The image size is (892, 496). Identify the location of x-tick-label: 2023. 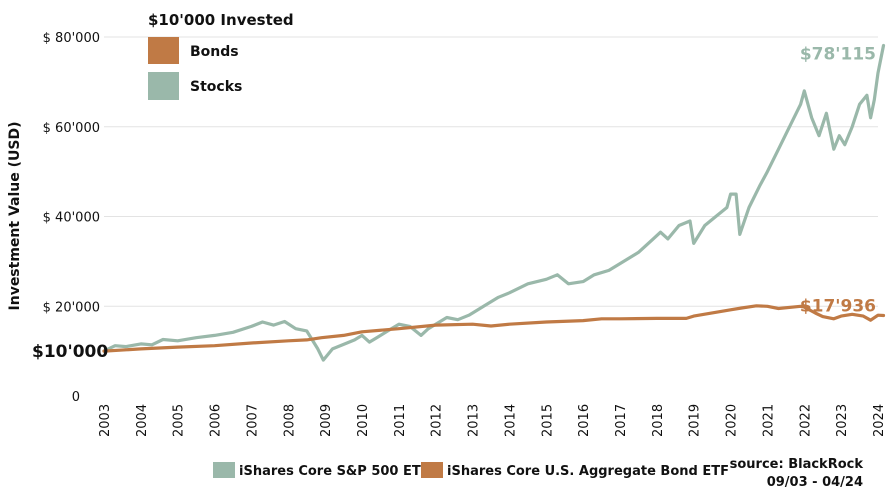
(842, 420).